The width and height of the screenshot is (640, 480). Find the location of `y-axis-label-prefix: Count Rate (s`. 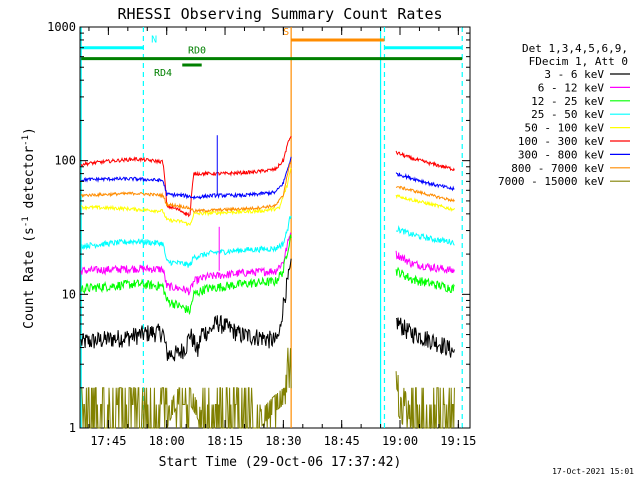

y-axis-label-prefix: Count Rate (s is located at coordinates (29, 278).